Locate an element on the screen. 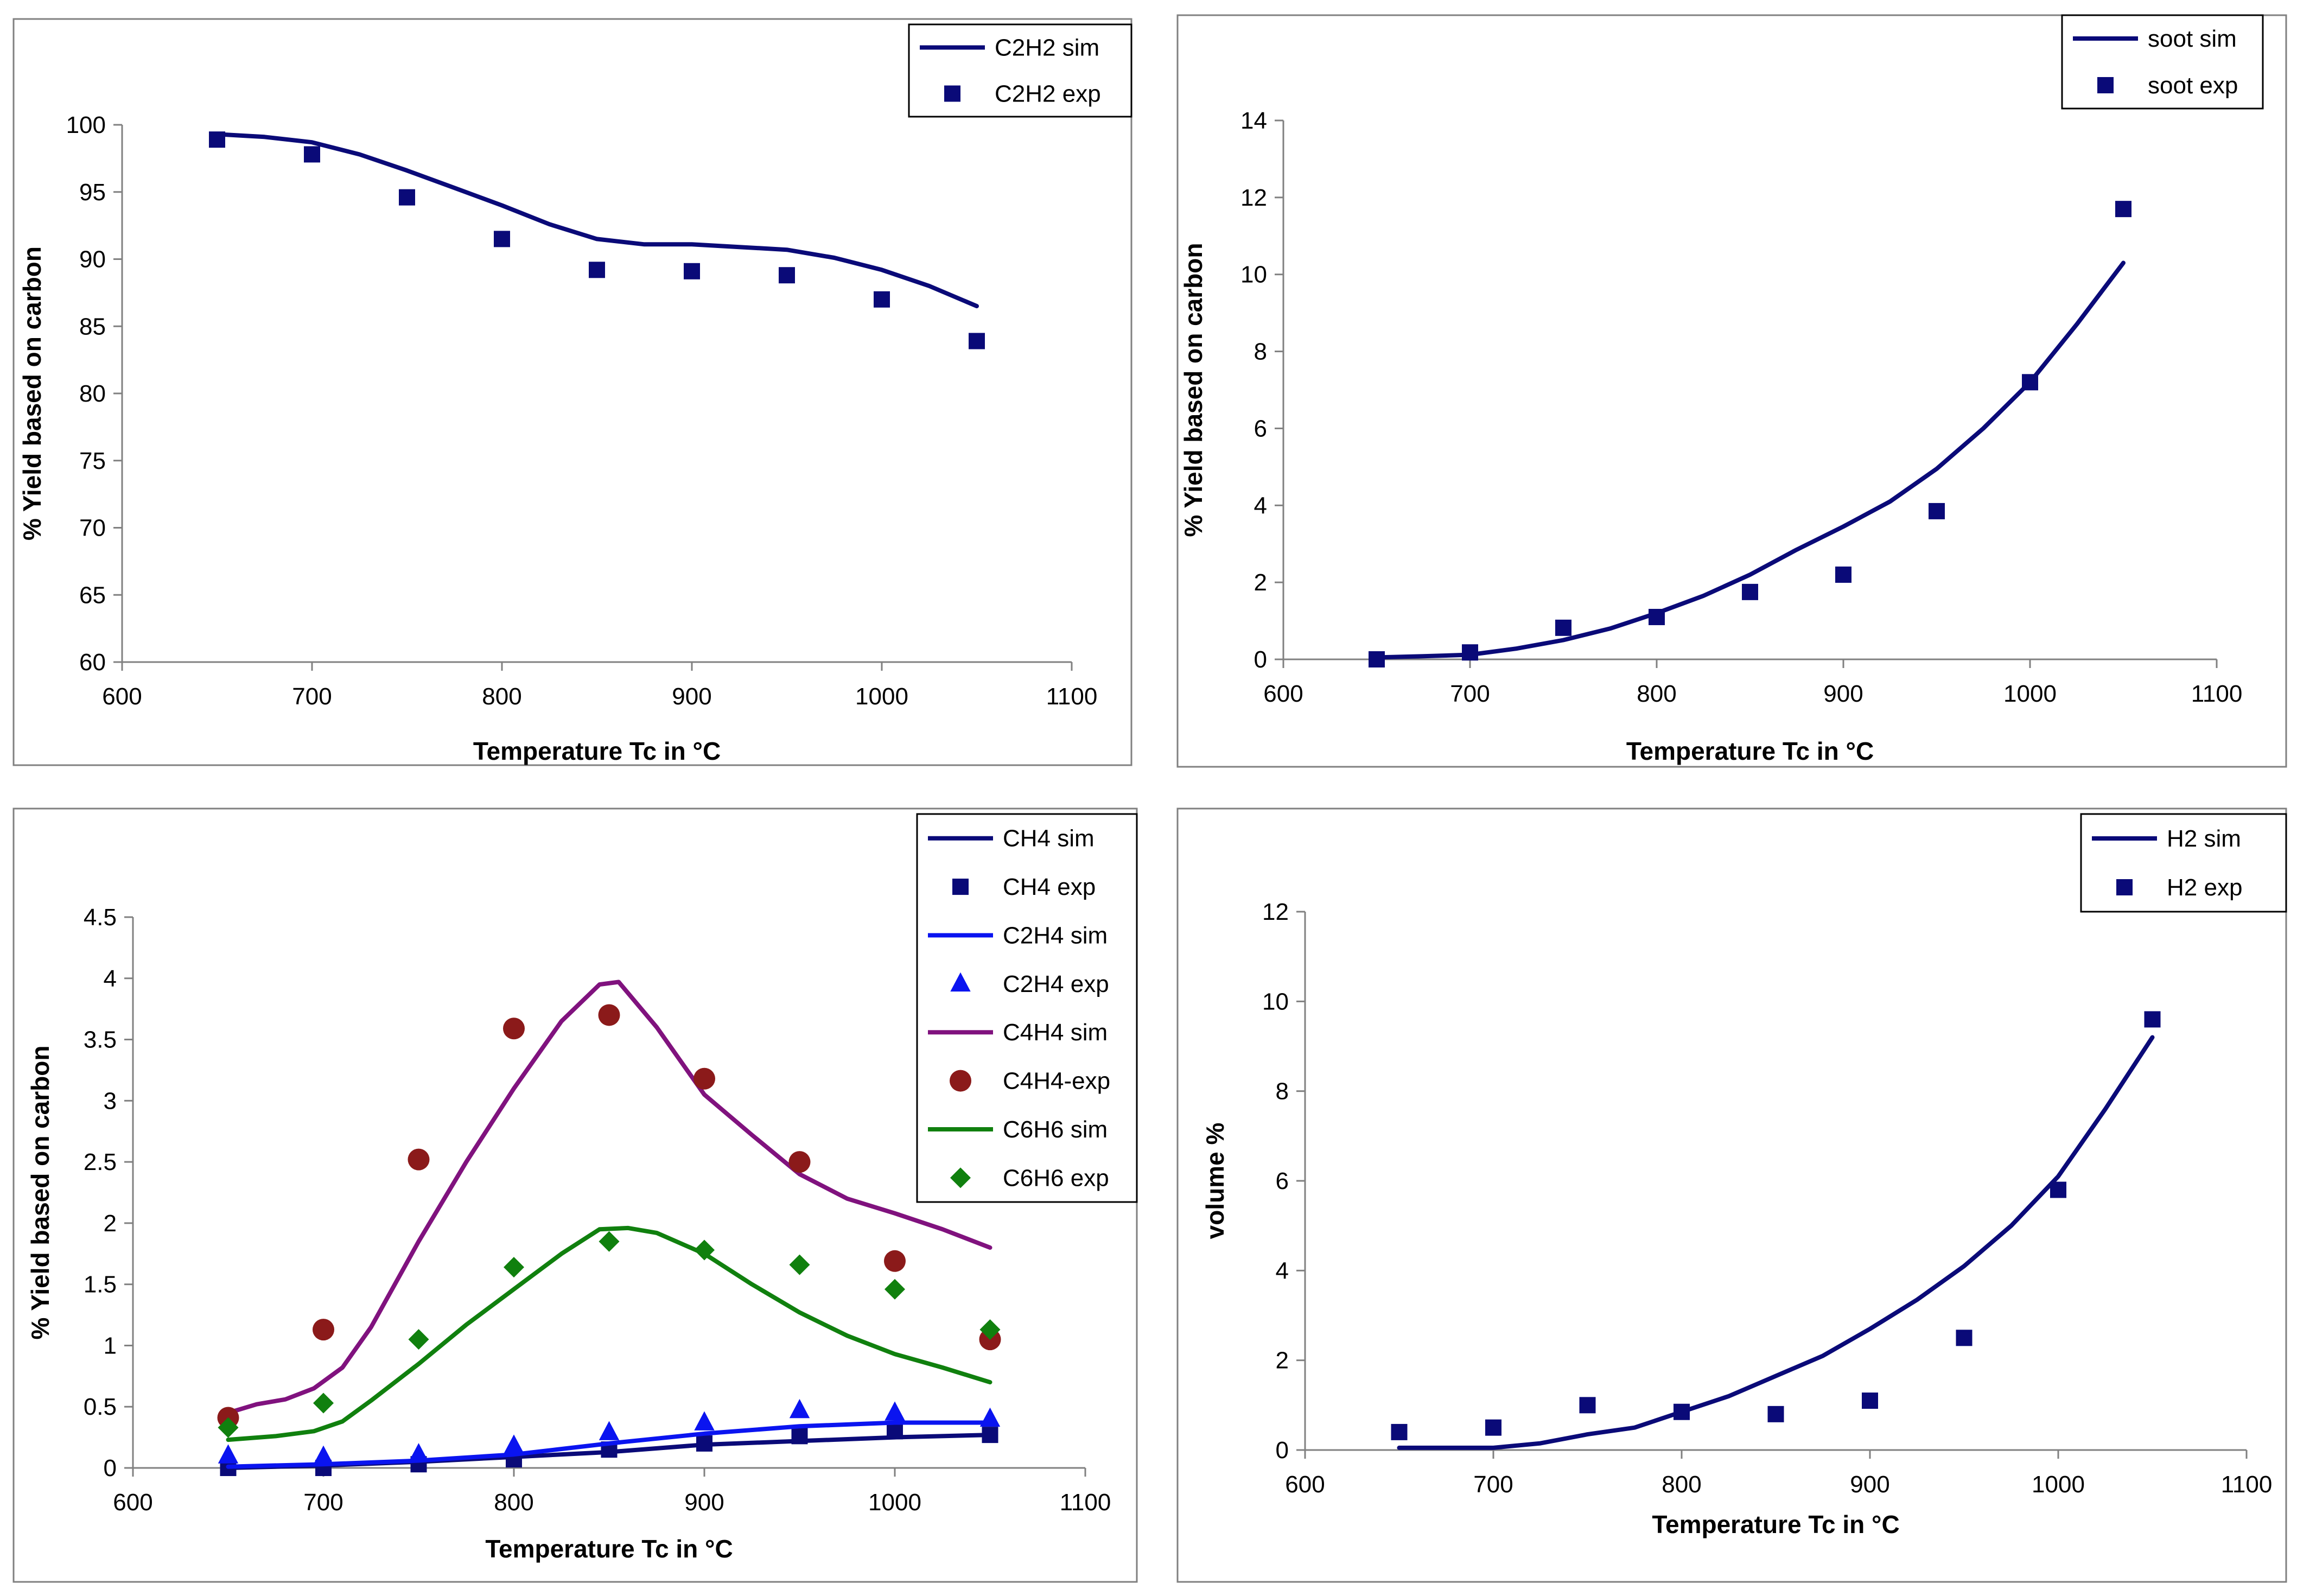  series-c2h4-sim is located at coordinates (609, 1444).